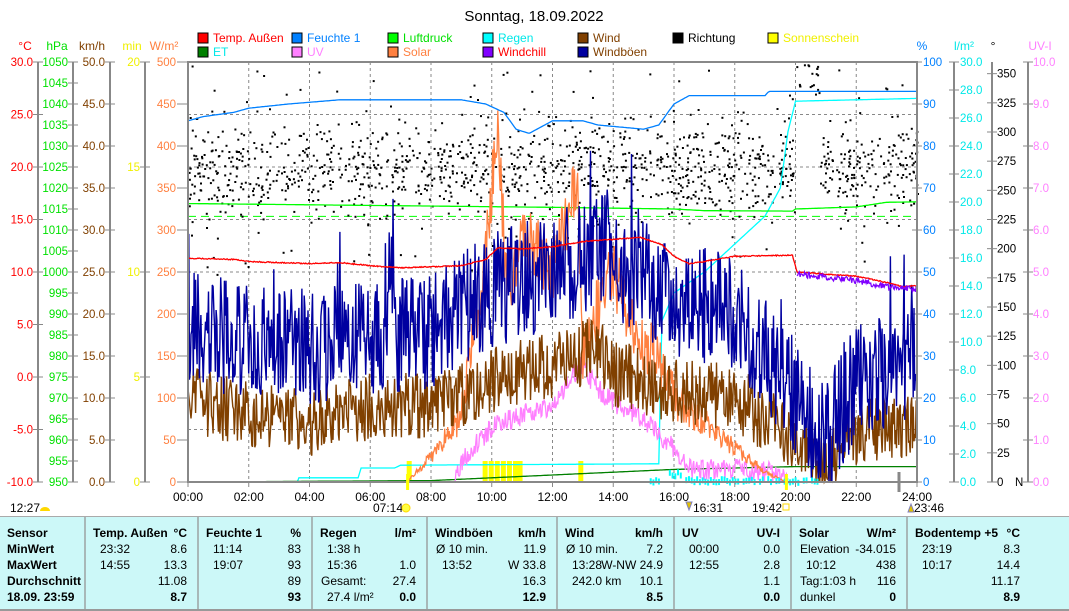 This screenshot has width=1069, height=611. What do you see at coordinates (654, 597) in the screenshot?
I see `cell-value: 8.5` at bounding box center [654, 597].